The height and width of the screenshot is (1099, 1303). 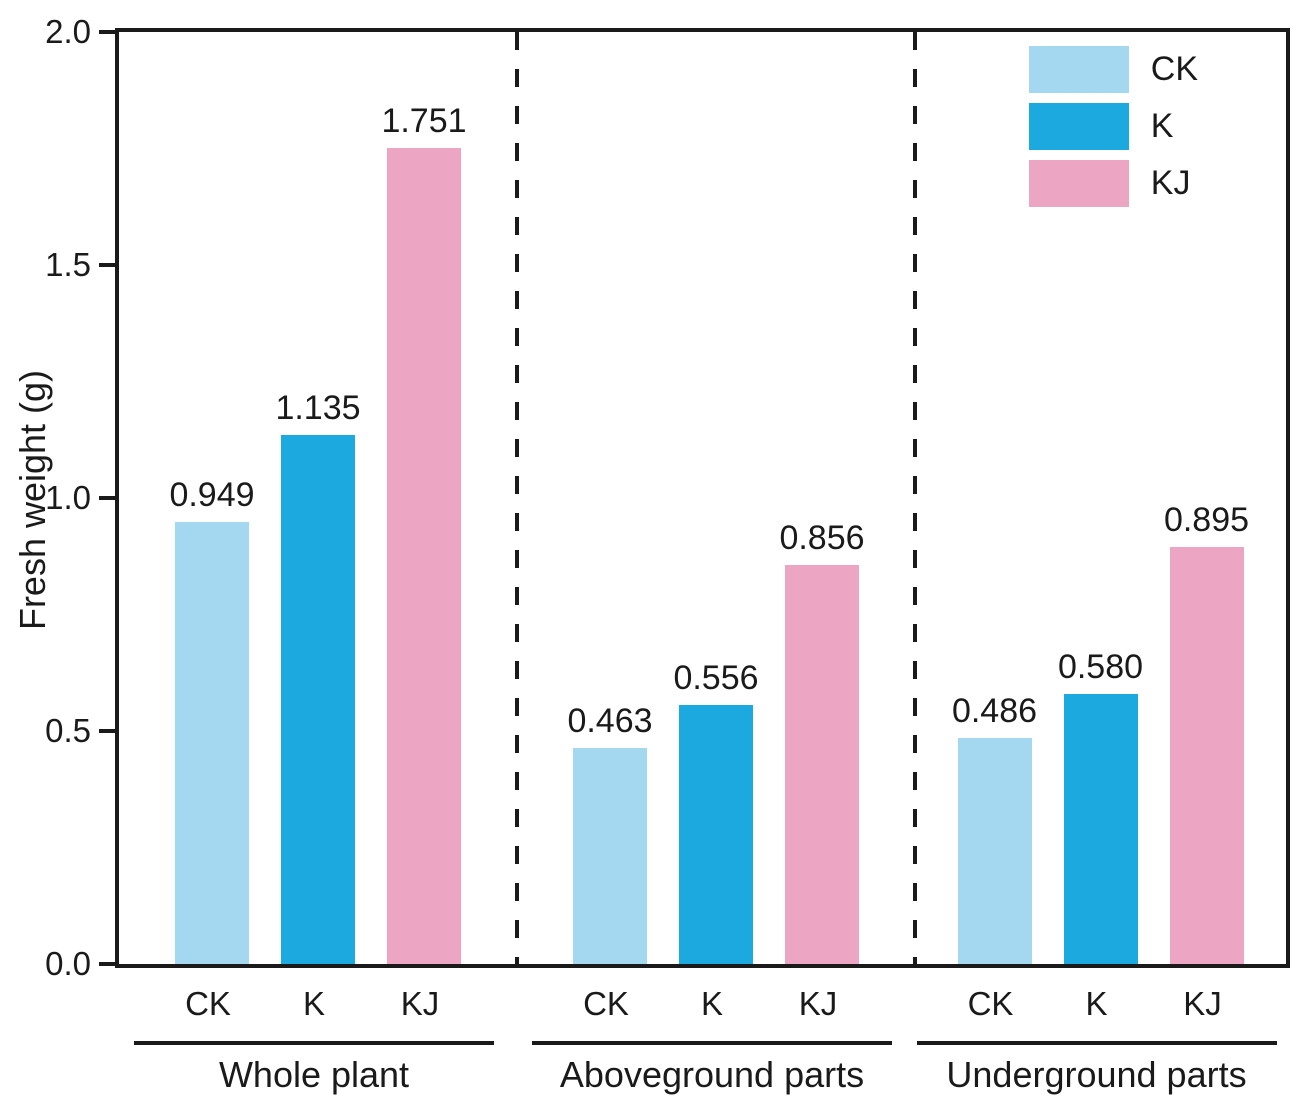 I want to click on bar-value-label: 0.463, so click(x=610, y=721).